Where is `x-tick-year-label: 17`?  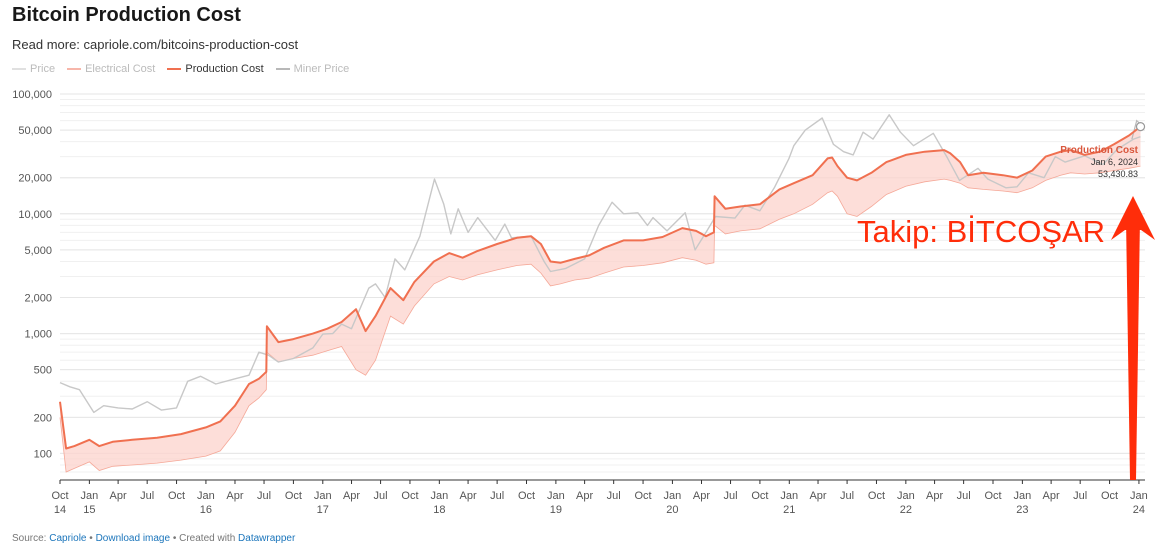
x-tick-year-label: 17 is located at coordinates (323, 510).